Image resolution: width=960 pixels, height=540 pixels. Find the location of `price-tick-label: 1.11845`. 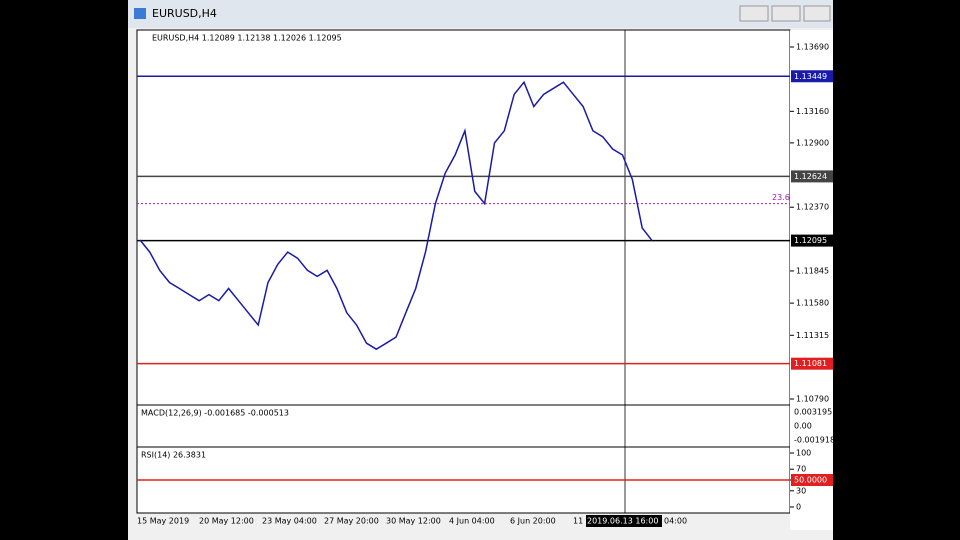

price-tick-label: 1.11845 is located at coordinates (812, 270).